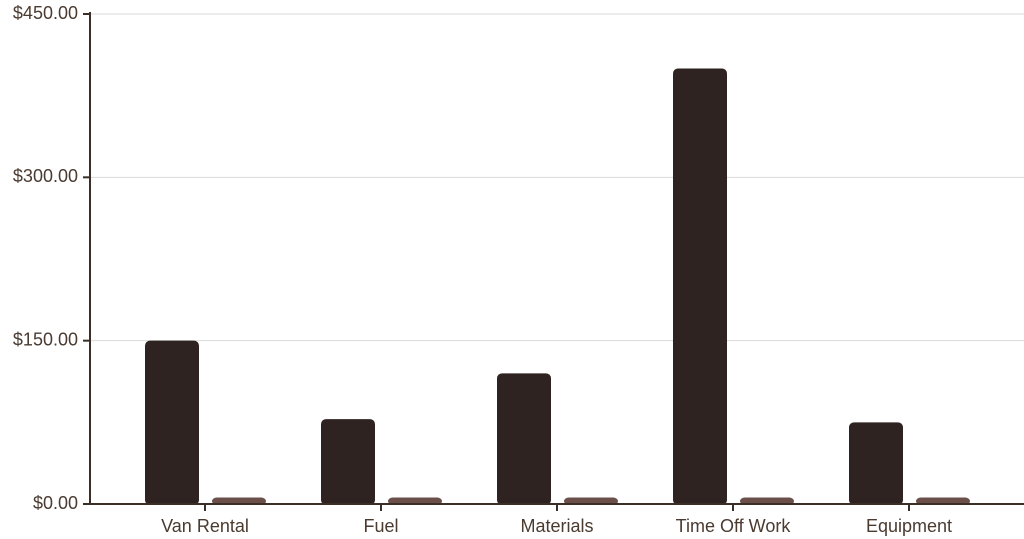  I want to click on y-tick-label: $150.00, so click(45, 339).